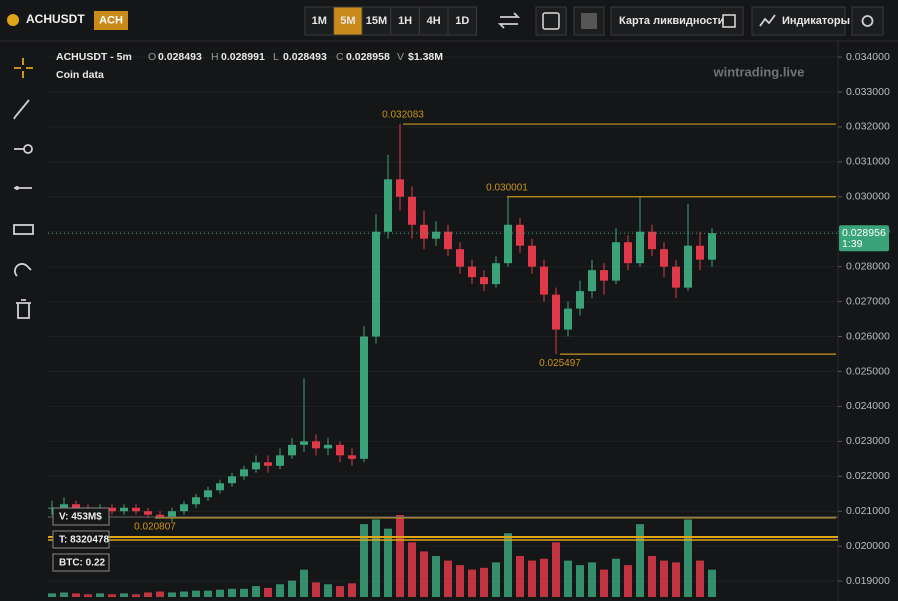 This screenshot has width=898, height=601. I want to click on liquidity-label: Карта ликвидности, so click(671, 21).